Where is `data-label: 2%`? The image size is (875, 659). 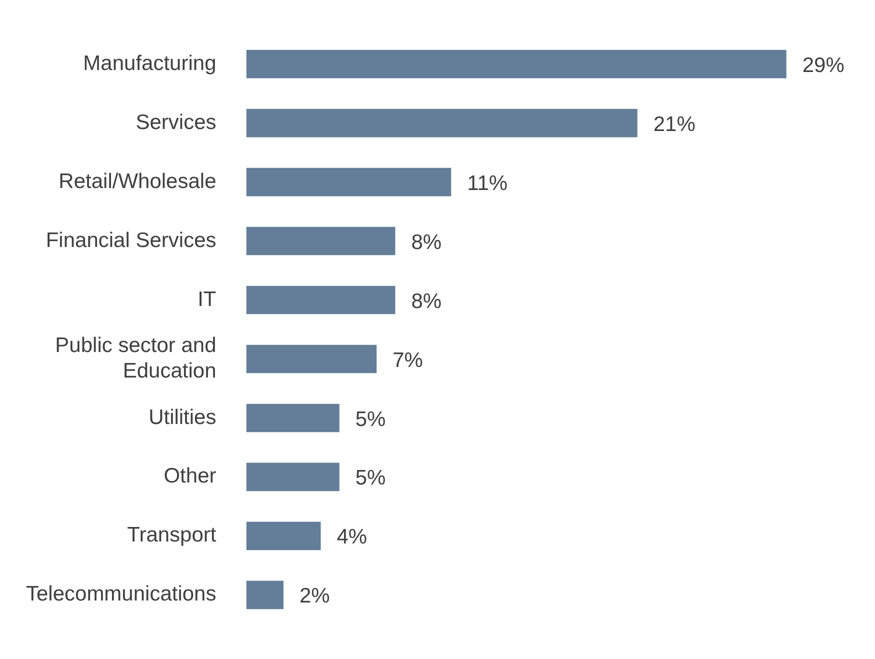
data-label: 2% is located at coordinates (315, 596).